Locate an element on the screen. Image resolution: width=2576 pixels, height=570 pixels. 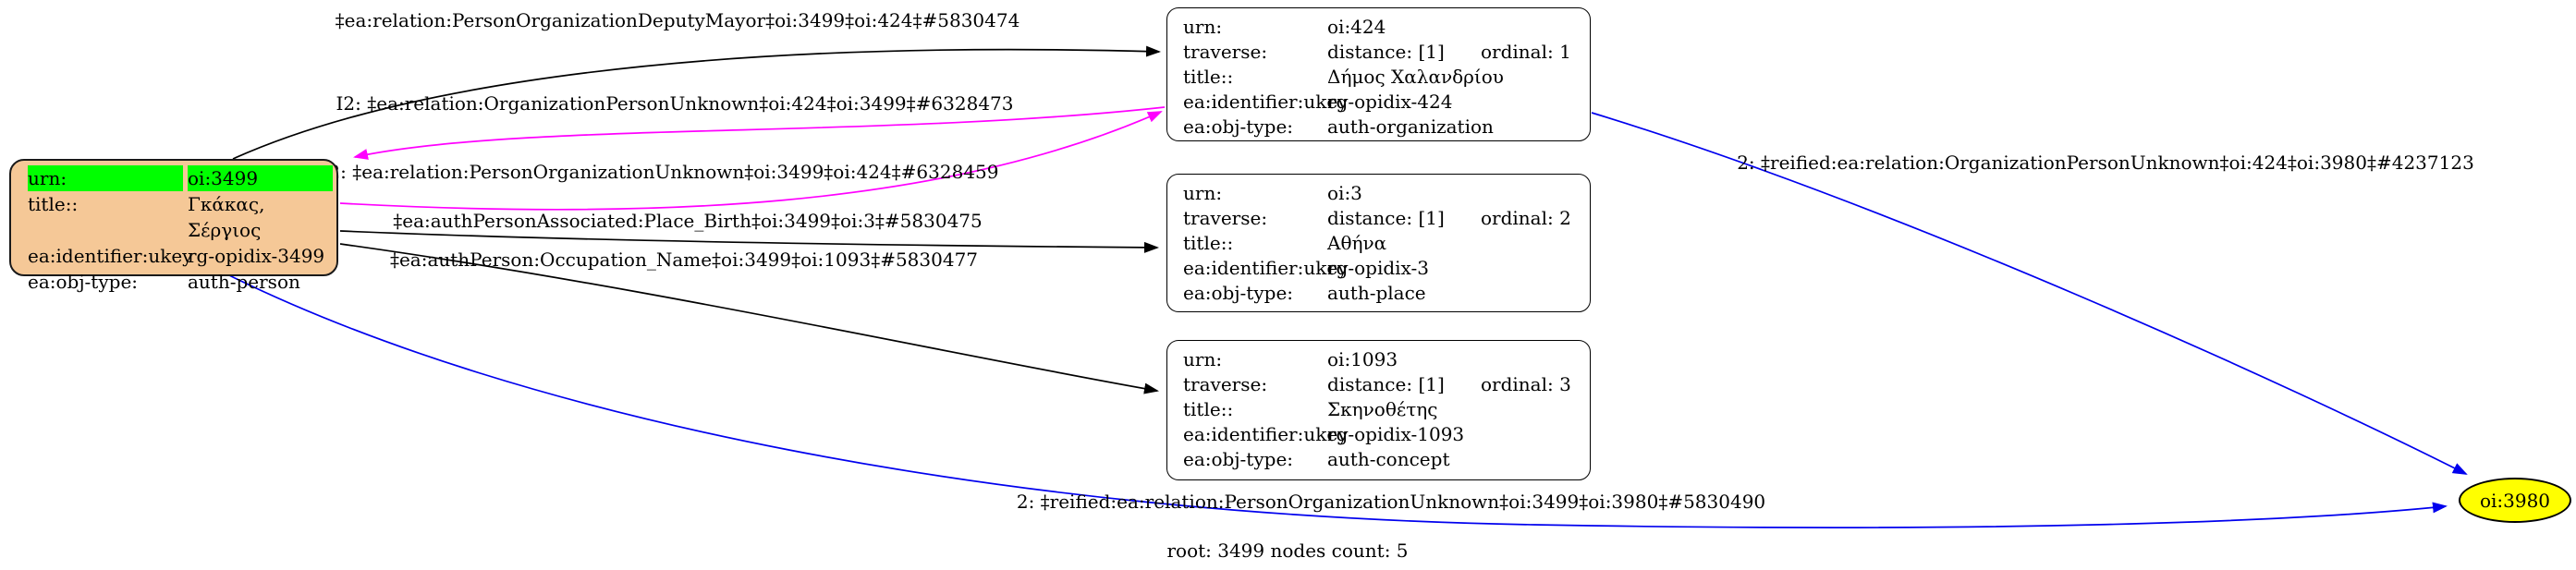
node-row-ukey: ea:identifier:ukey rg-opidix-1093 is located at coordinates (1378, 434).